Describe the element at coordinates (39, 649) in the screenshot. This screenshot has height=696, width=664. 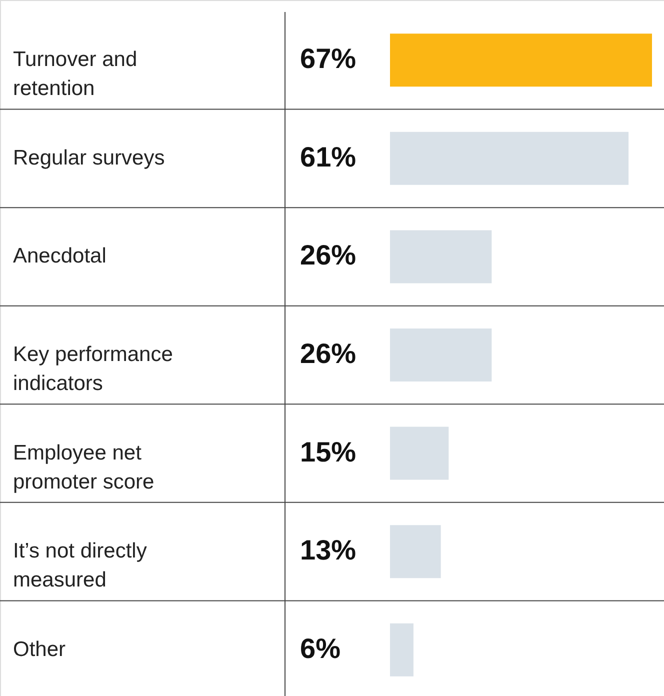
I see `y-tick-label: Other` at that location.